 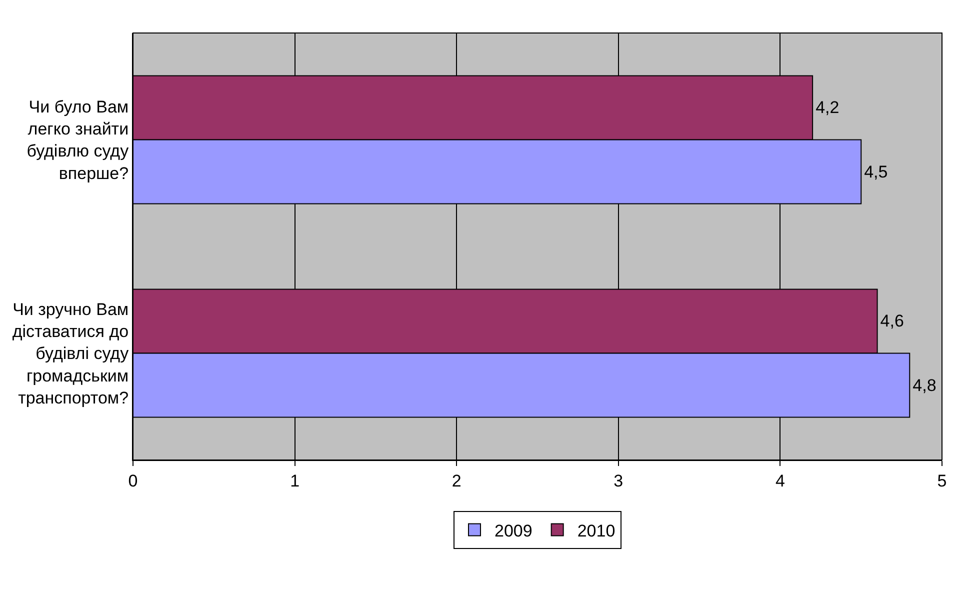 What do you see at coordinates (619, 480) in the screenshot?
I see `x-tick-label: 3` at bounding box center [619, 480].